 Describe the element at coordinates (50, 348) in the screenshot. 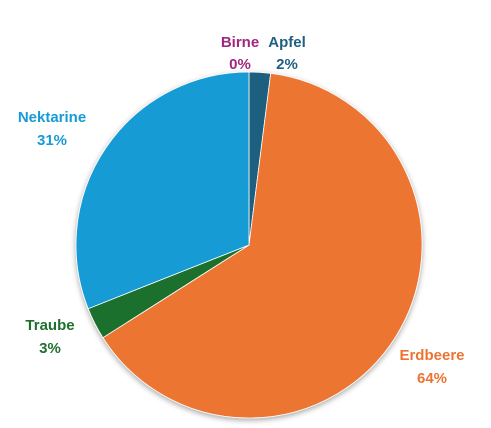

I see `data-label-percent-traube: 3%` at that location.